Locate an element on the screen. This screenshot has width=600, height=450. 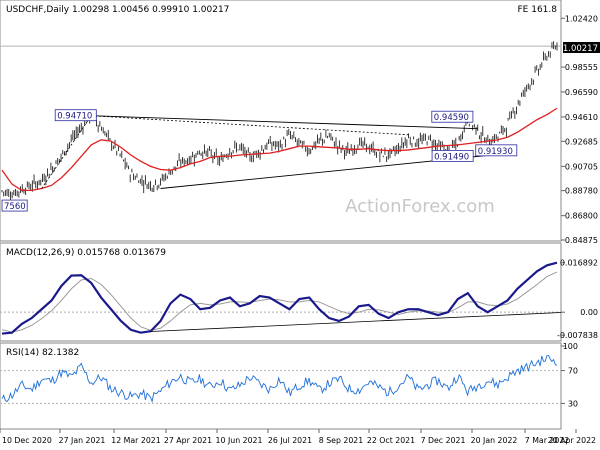
rsi-tick-label: 30 is located at coordinates (573, 403).